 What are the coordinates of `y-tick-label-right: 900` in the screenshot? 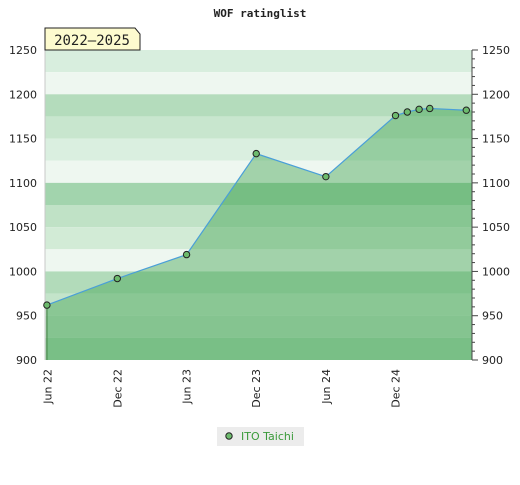 It's located at (492, 360).